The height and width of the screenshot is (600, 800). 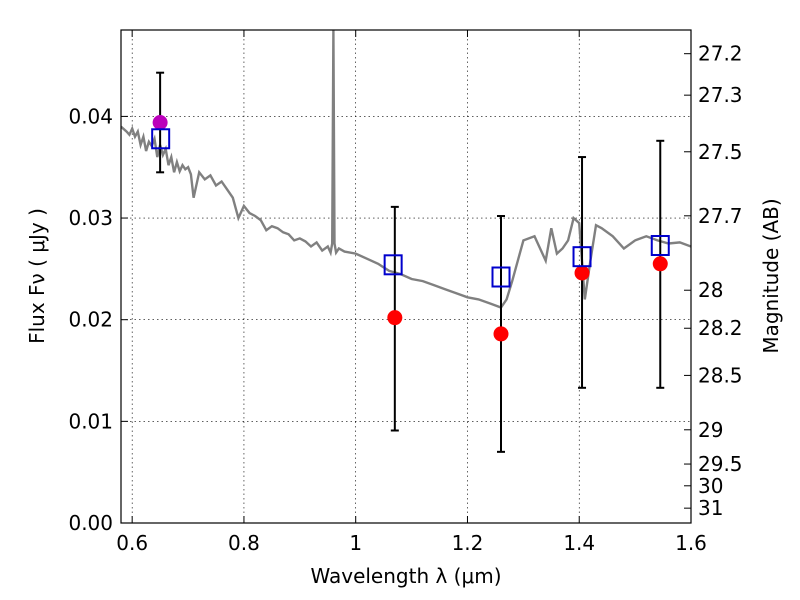 I want to click on y-axis-label: Flux Fν ( μJy ), so click(x=37, y=276).